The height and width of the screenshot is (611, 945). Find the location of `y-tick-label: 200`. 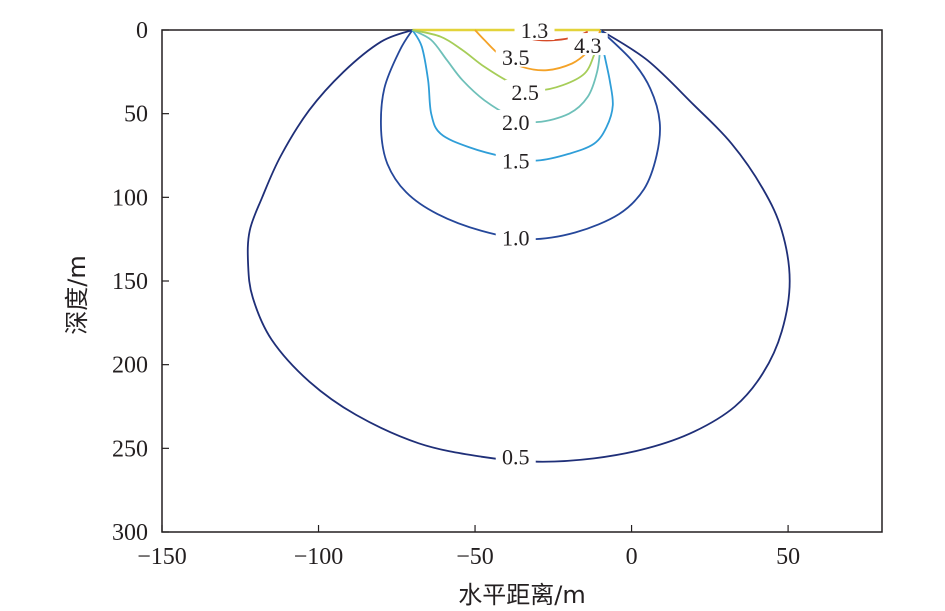

y-tick-label: 200 is located at coordinates (130, 366).